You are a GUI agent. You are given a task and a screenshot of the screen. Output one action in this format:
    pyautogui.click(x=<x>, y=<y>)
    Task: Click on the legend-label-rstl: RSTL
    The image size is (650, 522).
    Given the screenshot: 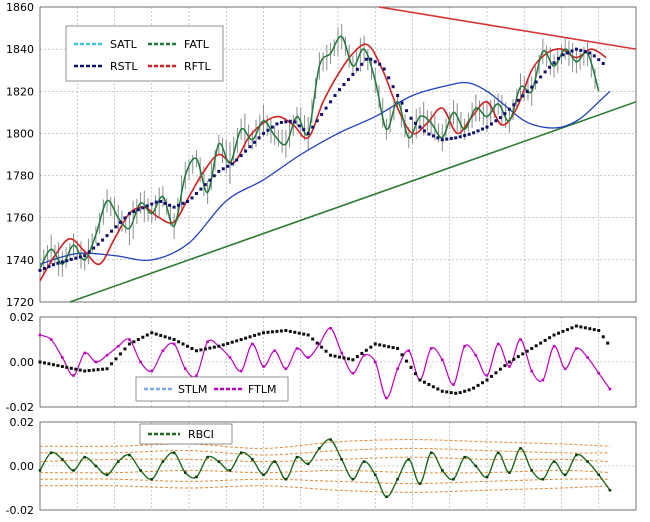 What is the action you would take?
    pyautogui.click(x=124, y=66)
    